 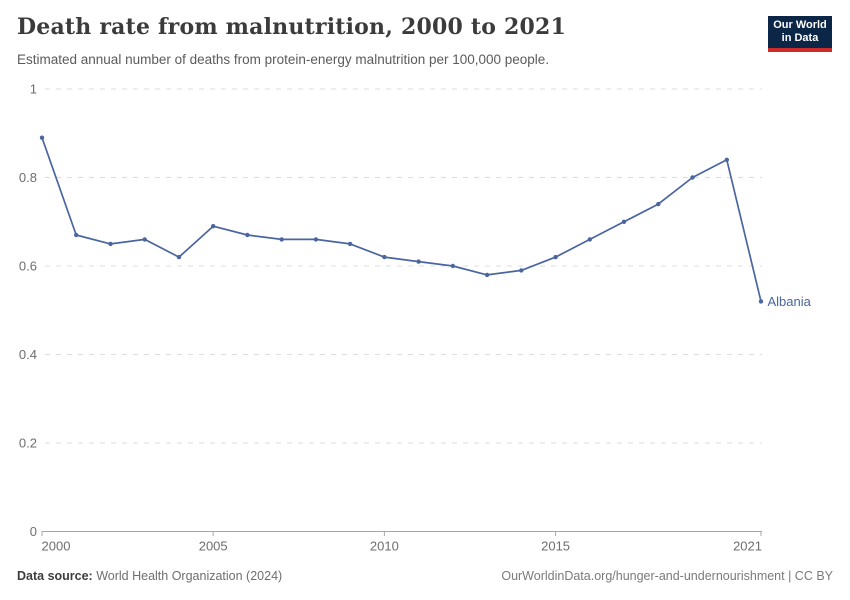 What do you see at coordinates (28, 443) in the screenshot?
I see `y-tick-label: 0.2` at bounding box center [28, 443].